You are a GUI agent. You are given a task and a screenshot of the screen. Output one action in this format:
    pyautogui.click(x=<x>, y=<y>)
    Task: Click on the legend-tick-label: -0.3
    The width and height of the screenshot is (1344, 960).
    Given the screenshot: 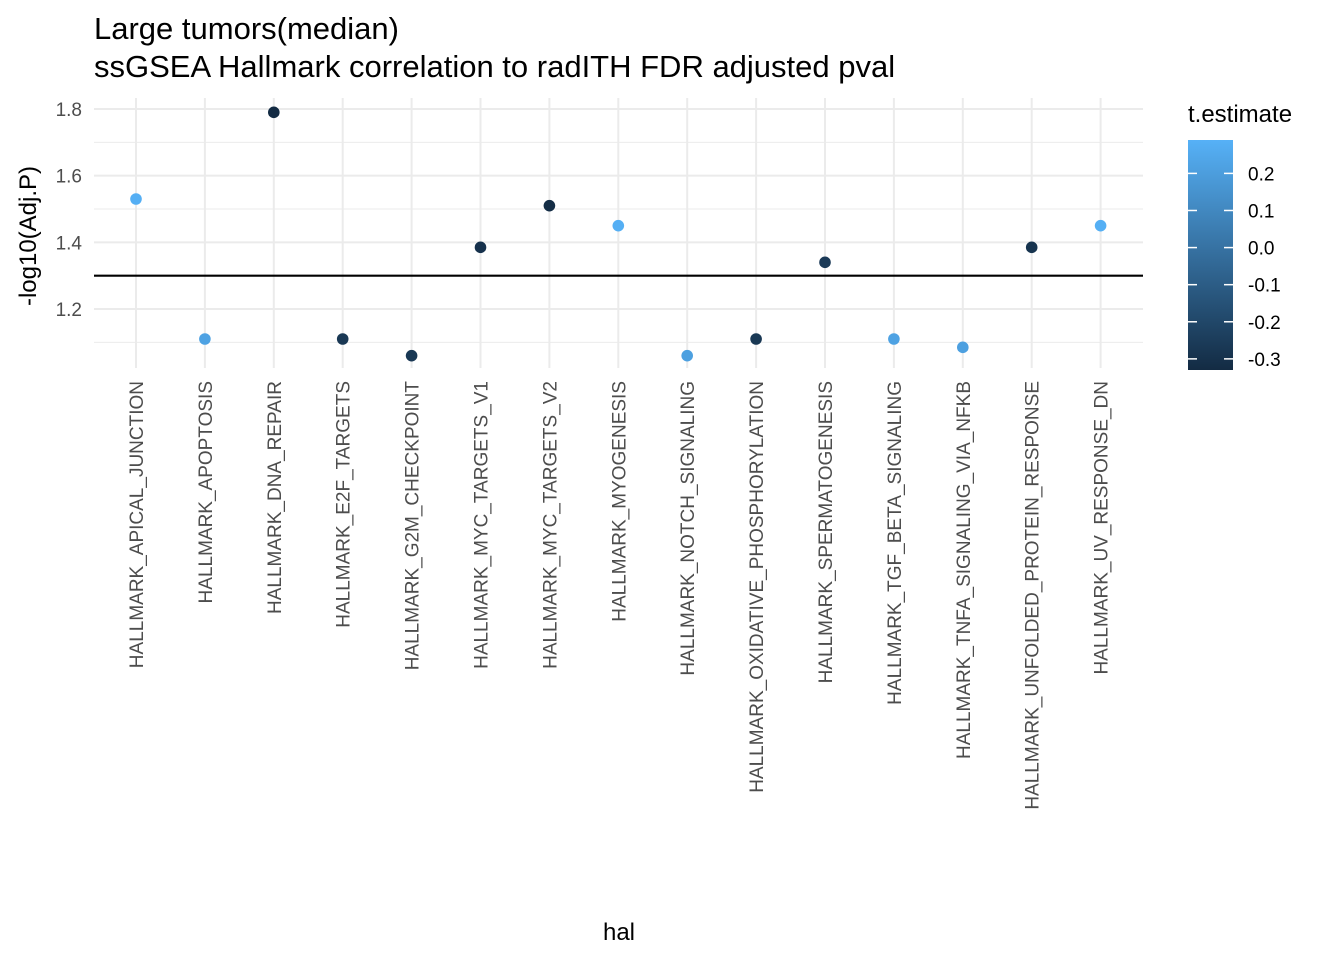 What is the action you would take?
    pyautogui.click(x=1264, y=360)
    